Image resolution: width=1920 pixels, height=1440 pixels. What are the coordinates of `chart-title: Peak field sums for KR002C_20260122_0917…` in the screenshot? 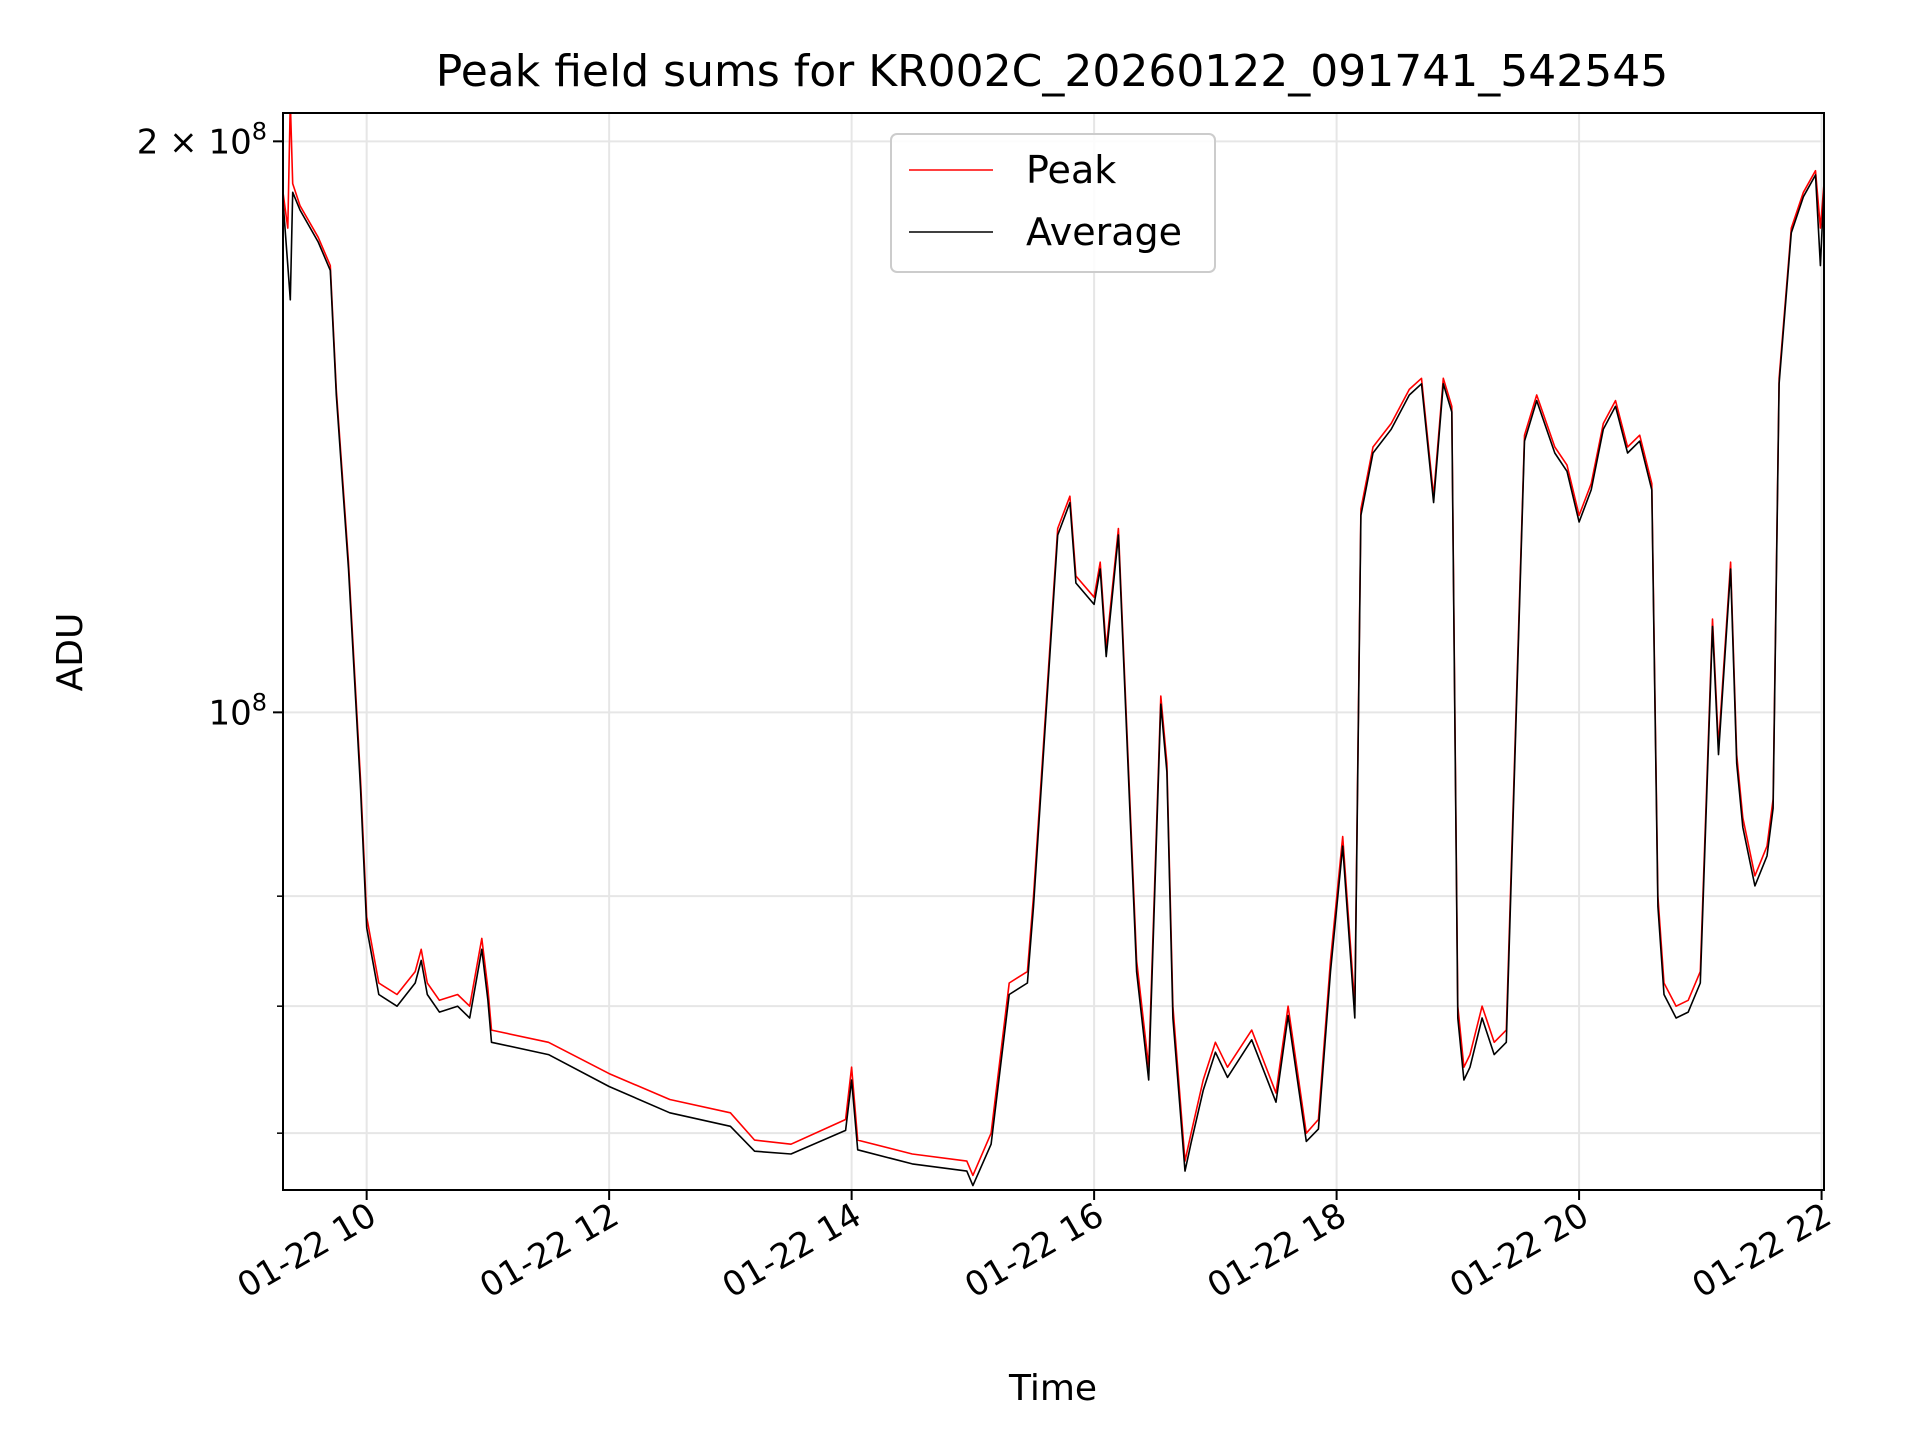 It's located at (1052, 71).